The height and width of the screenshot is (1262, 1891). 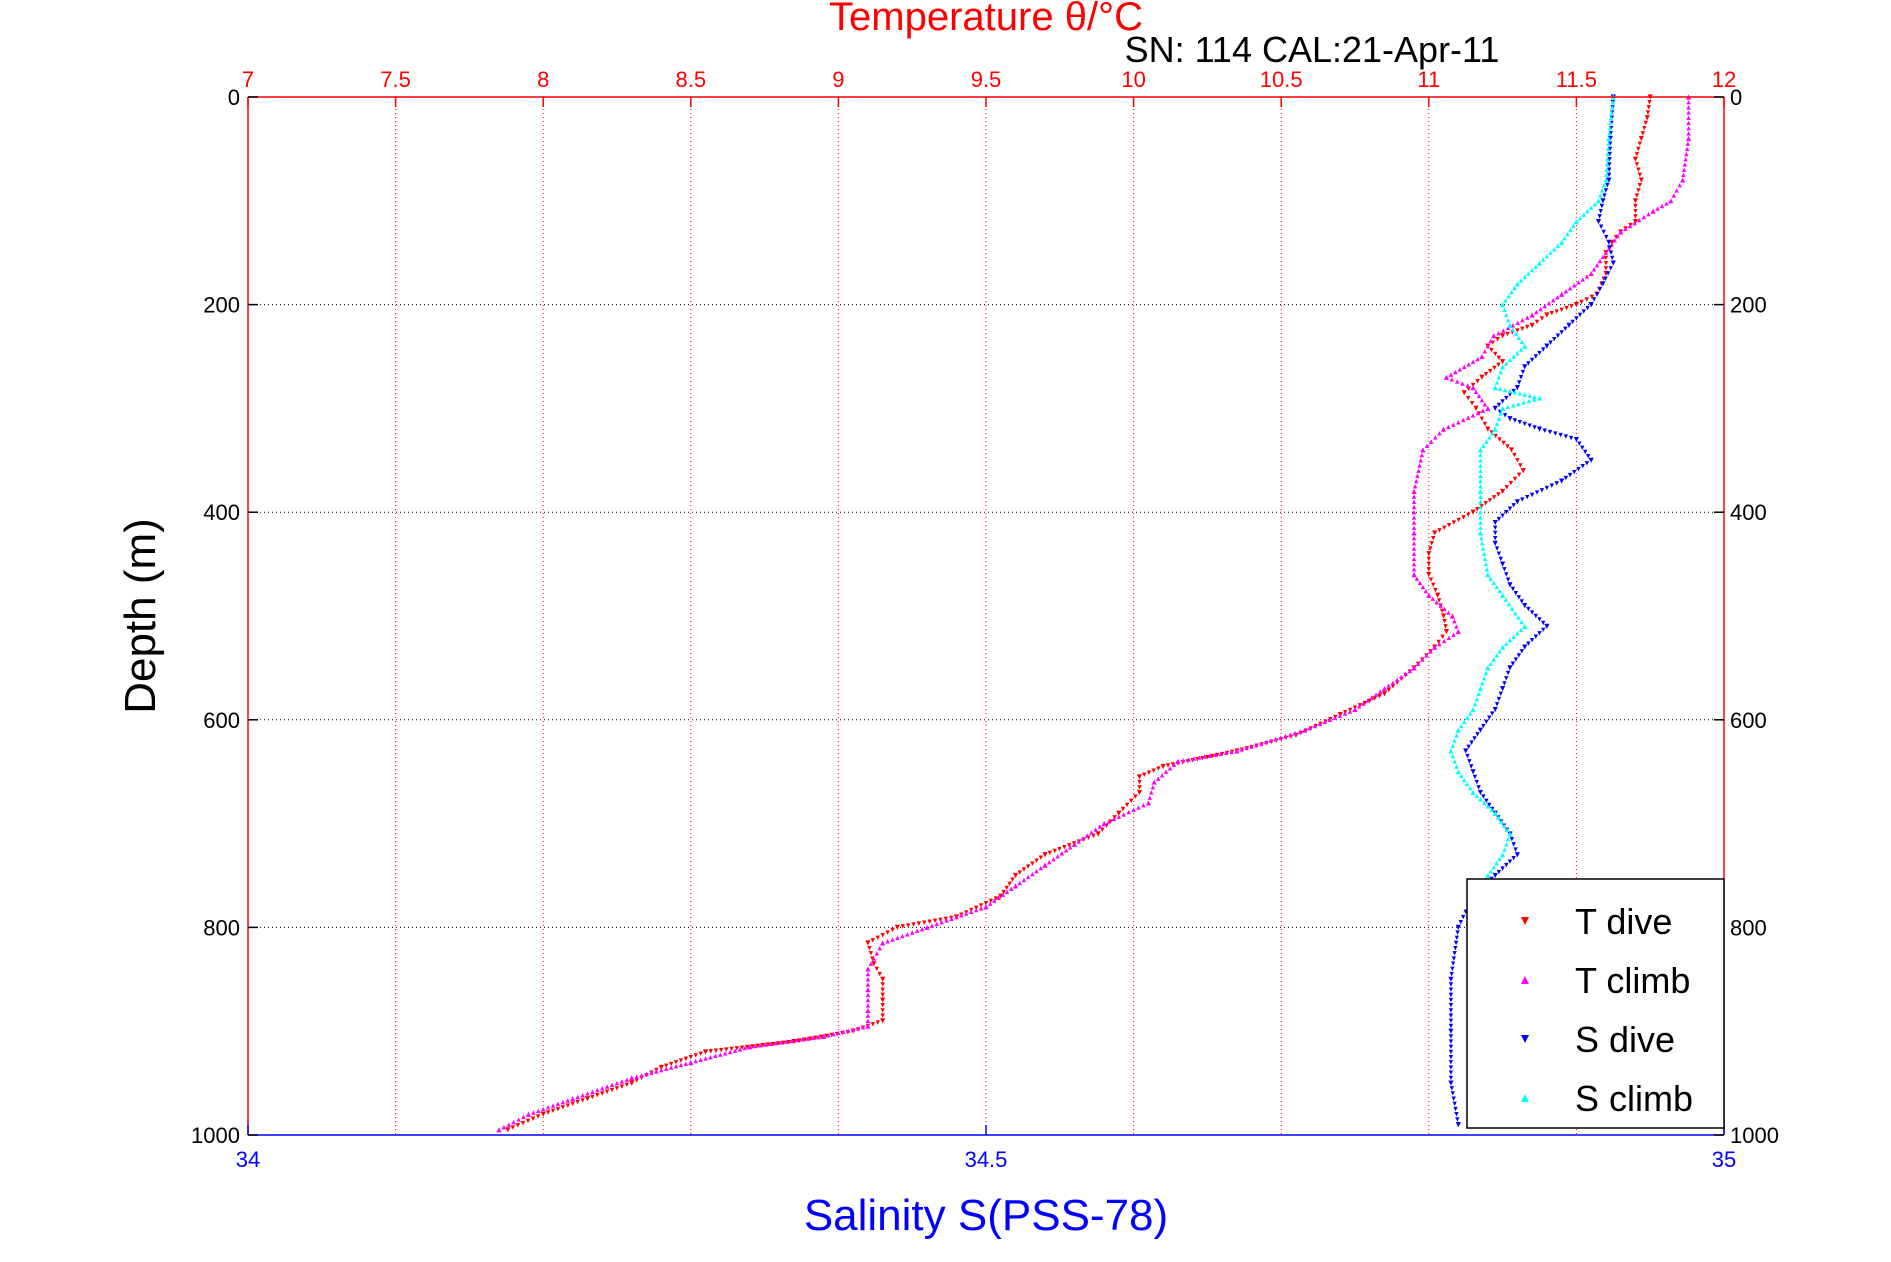 I want to click on chart-subtitle: SN: 114 CAL:21-Apr-11, so click(x=1312, y=49).